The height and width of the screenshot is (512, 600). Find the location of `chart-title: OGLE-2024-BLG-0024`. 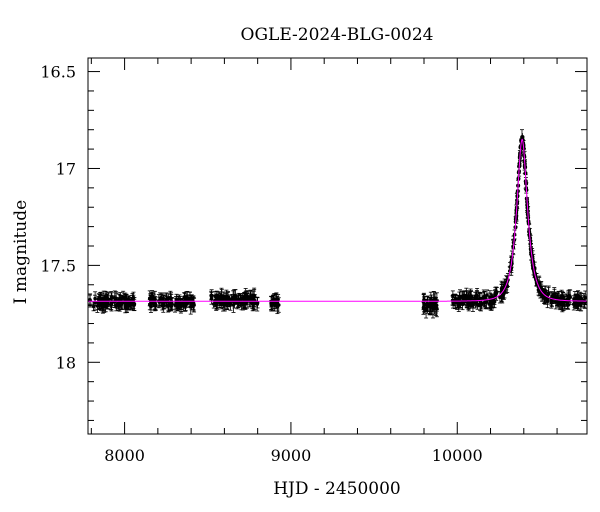

chart-title: OGLE-2024-BLG-0024 is located at coordinates (337, 35).